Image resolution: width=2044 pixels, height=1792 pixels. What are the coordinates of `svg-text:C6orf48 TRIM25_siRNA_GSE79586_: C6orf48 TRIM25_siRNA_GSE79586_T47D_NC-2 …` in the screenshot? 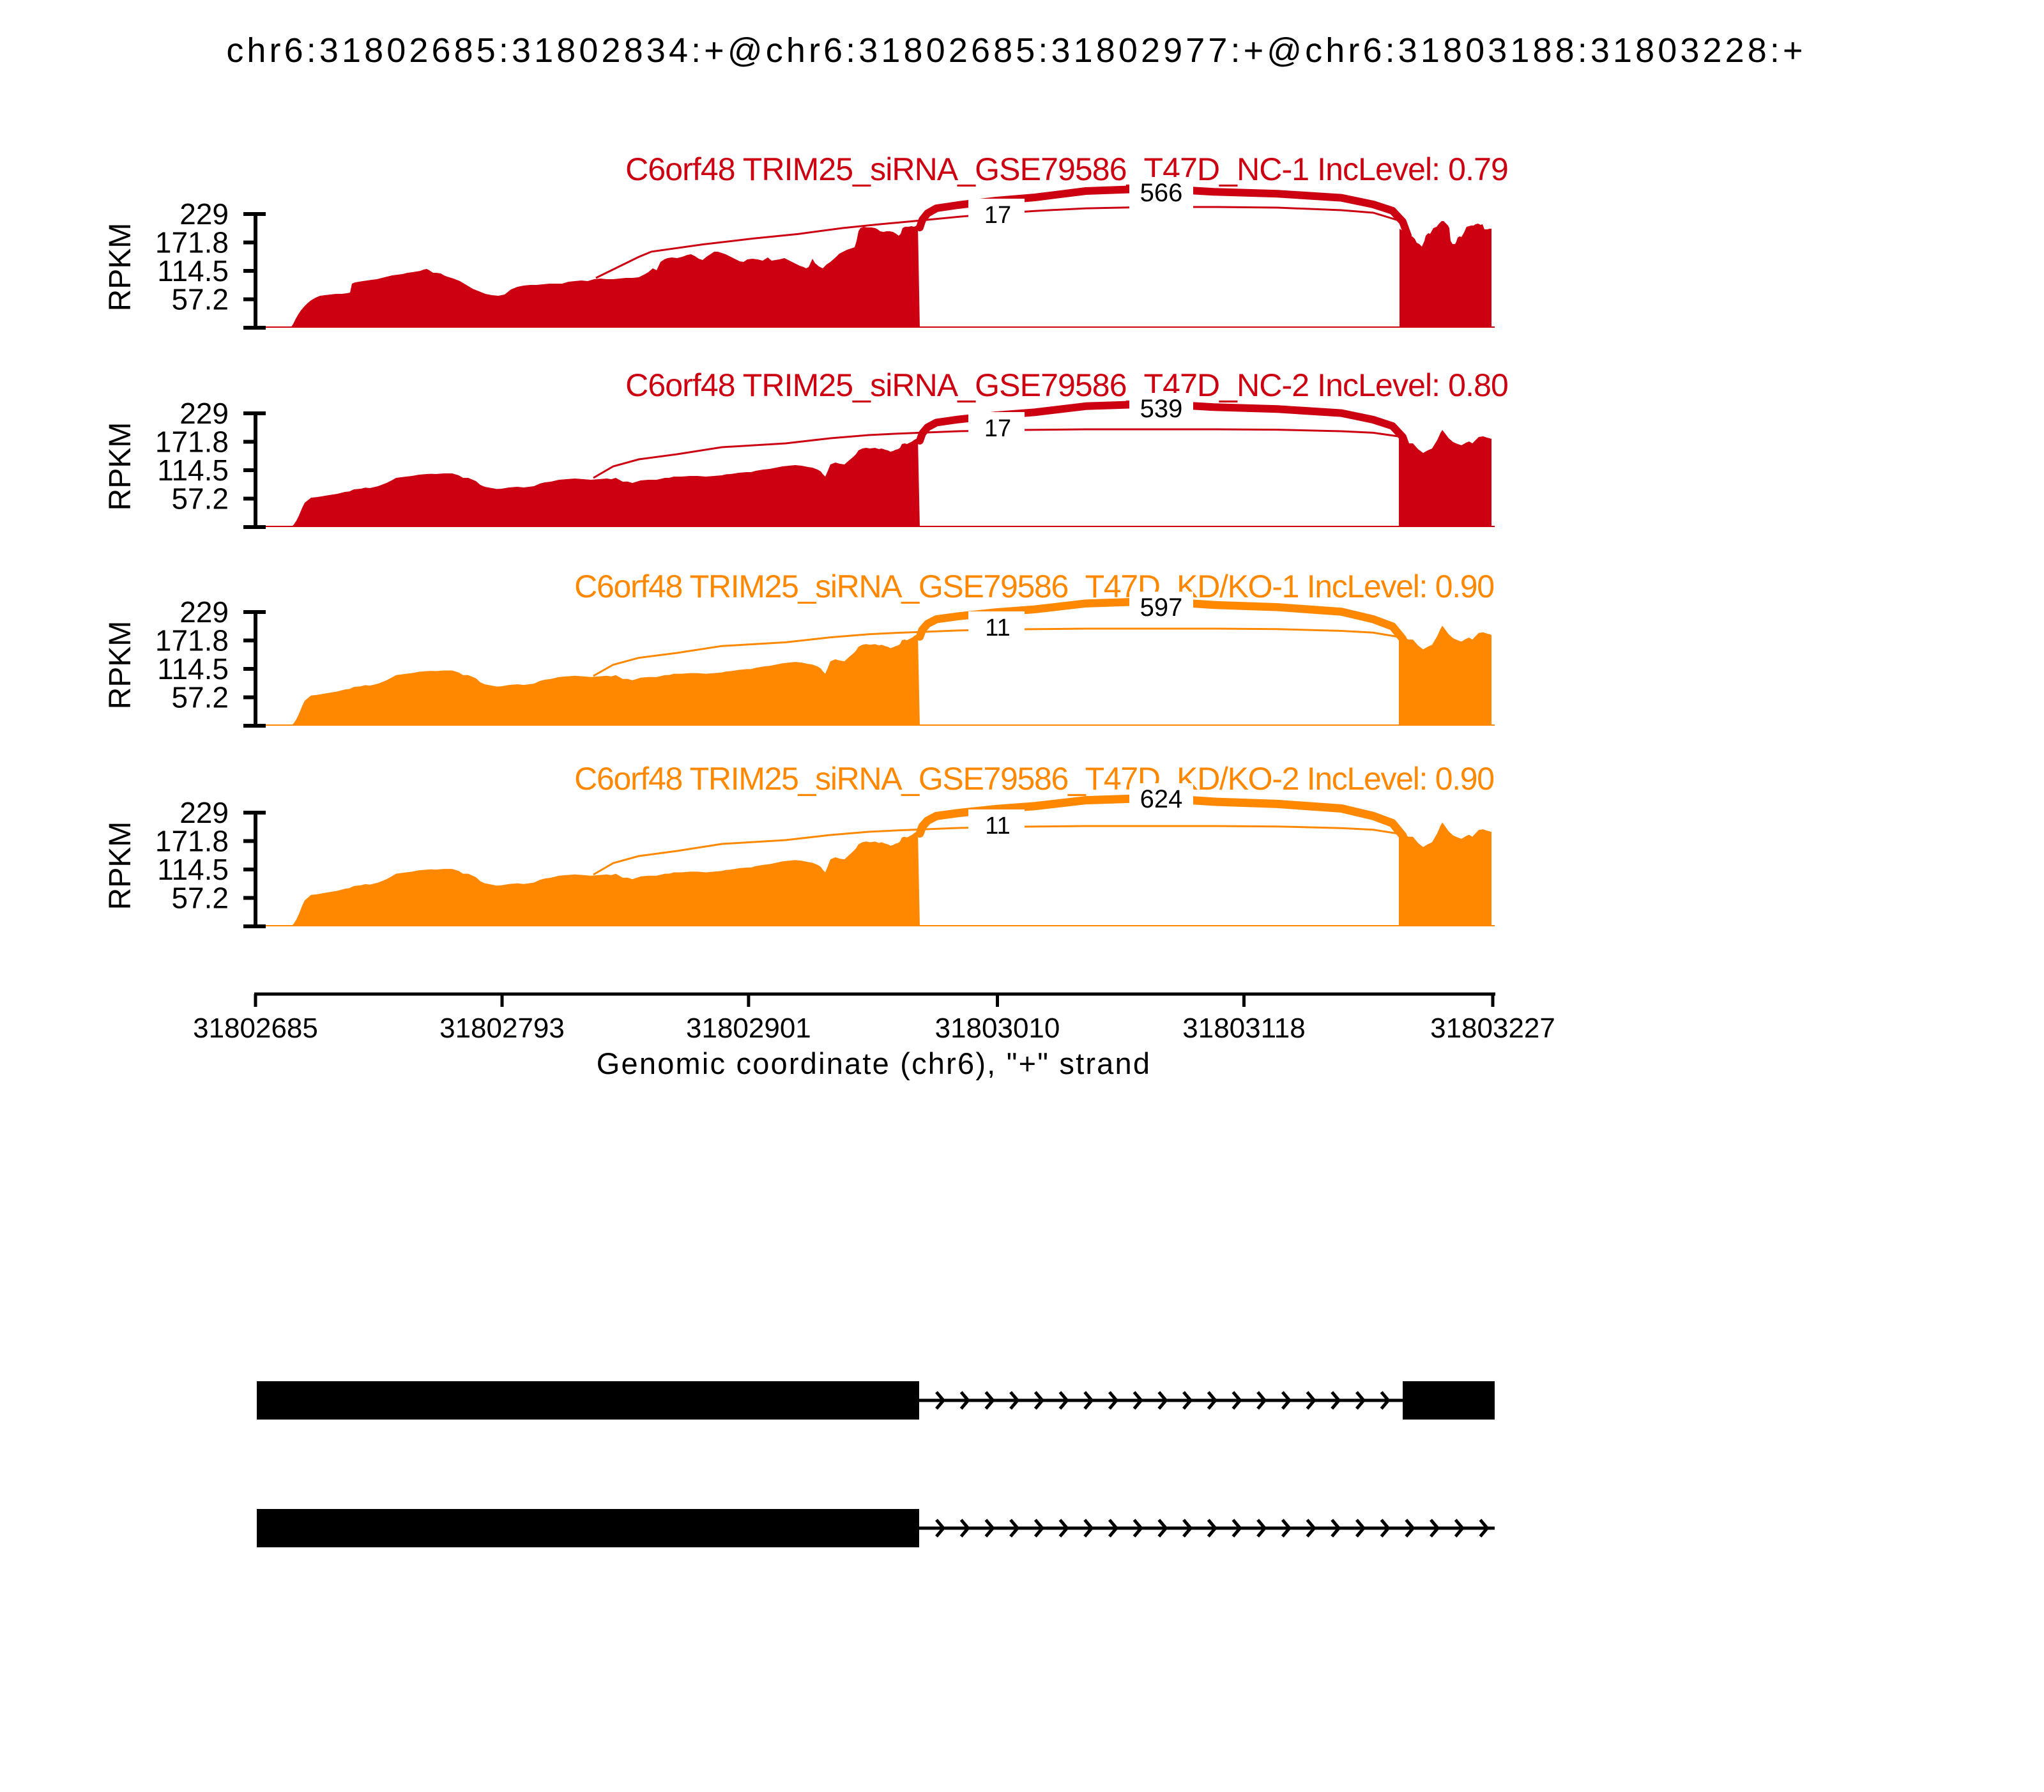 It's located at (1066, 385).